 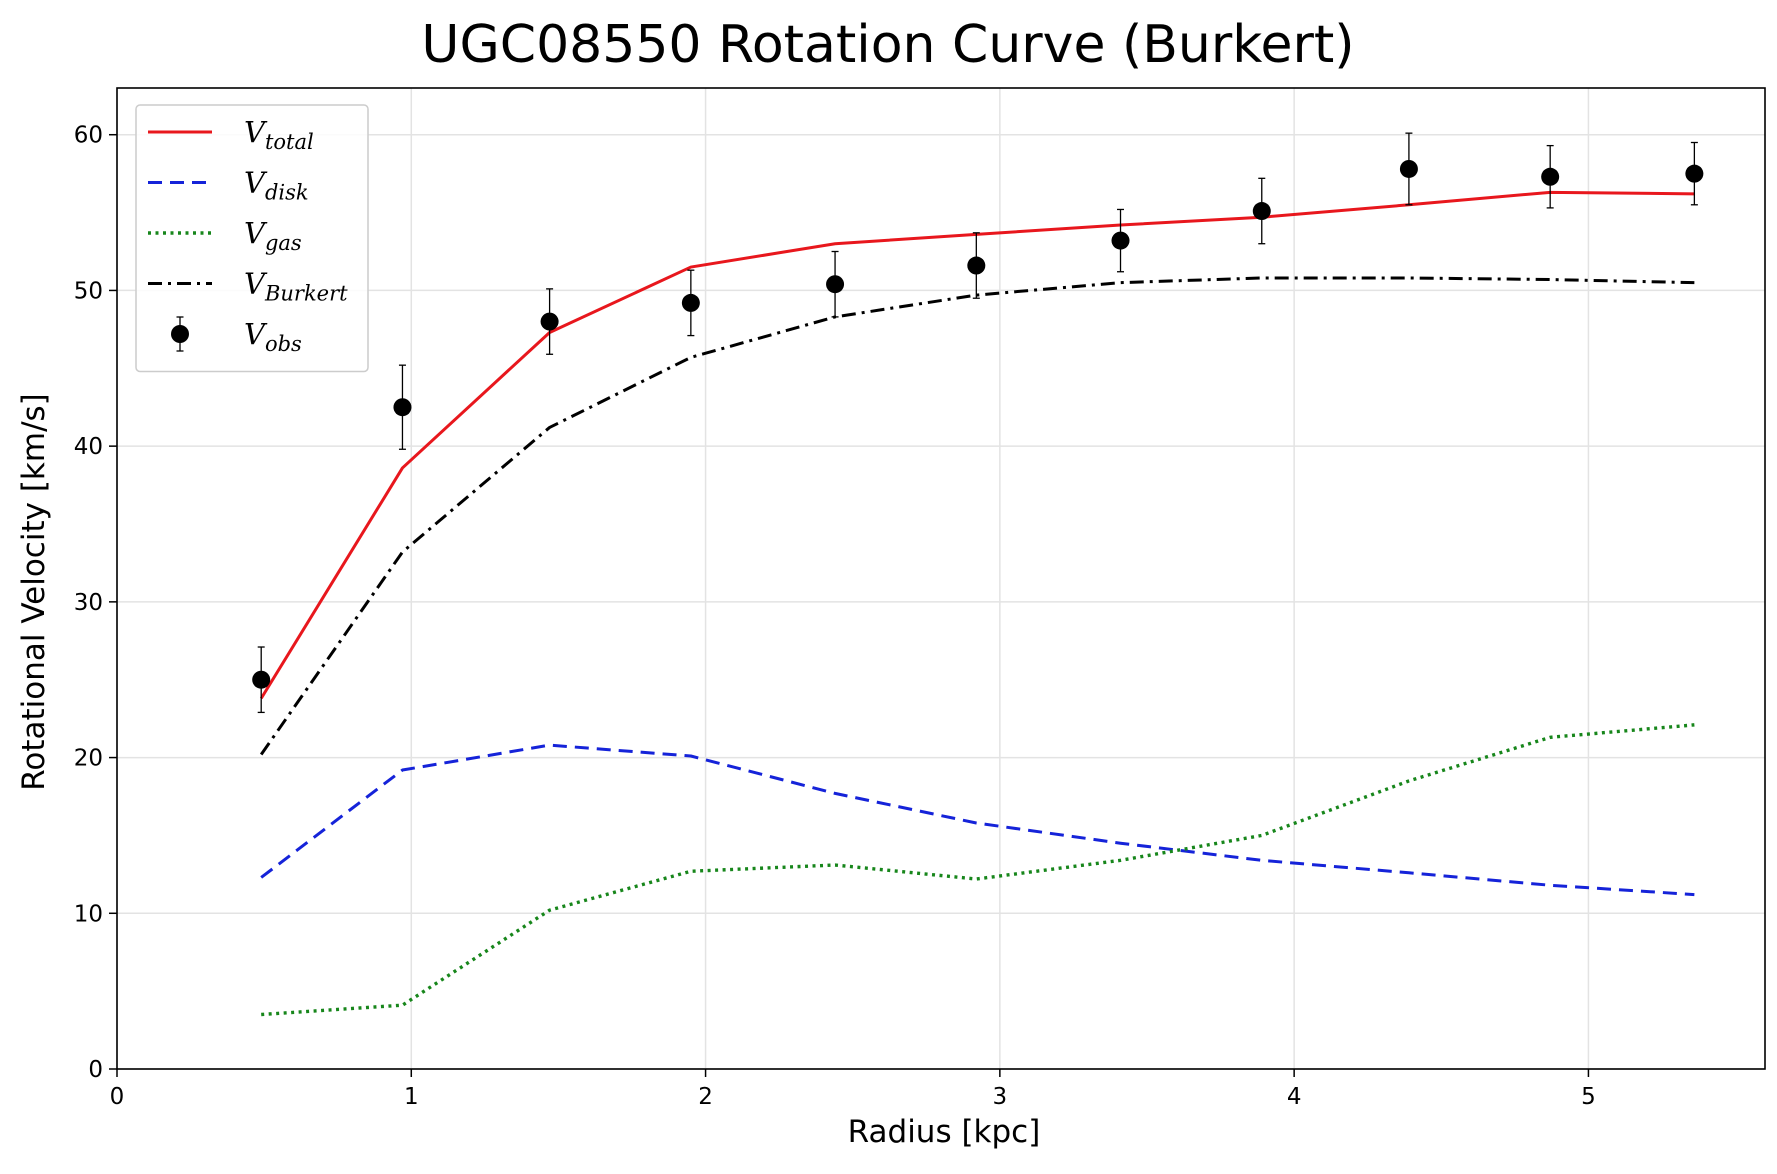 What do you see at coordinates (88, 759) in the screenshot?
I see `y-tick-label-2: 20` at bounding box center [88, 759].